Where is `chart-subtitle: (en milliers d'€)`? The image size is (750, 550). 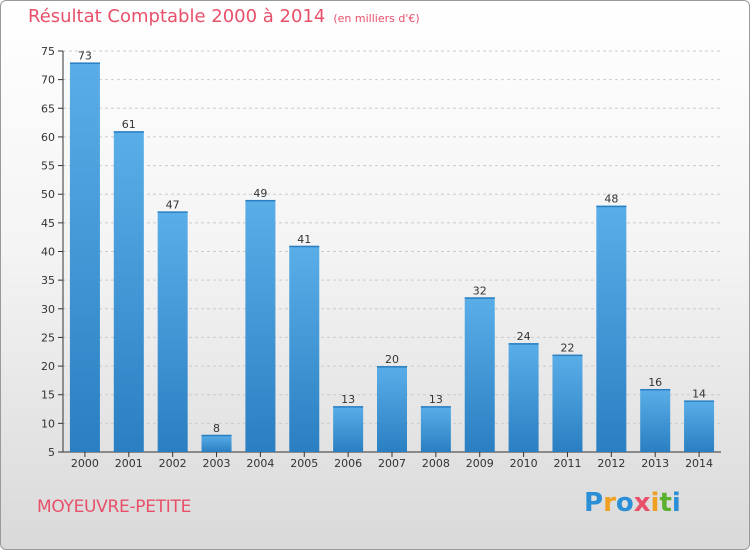 chart-subtitle: (en milliers d'€) is located at coordinates (376, 18).